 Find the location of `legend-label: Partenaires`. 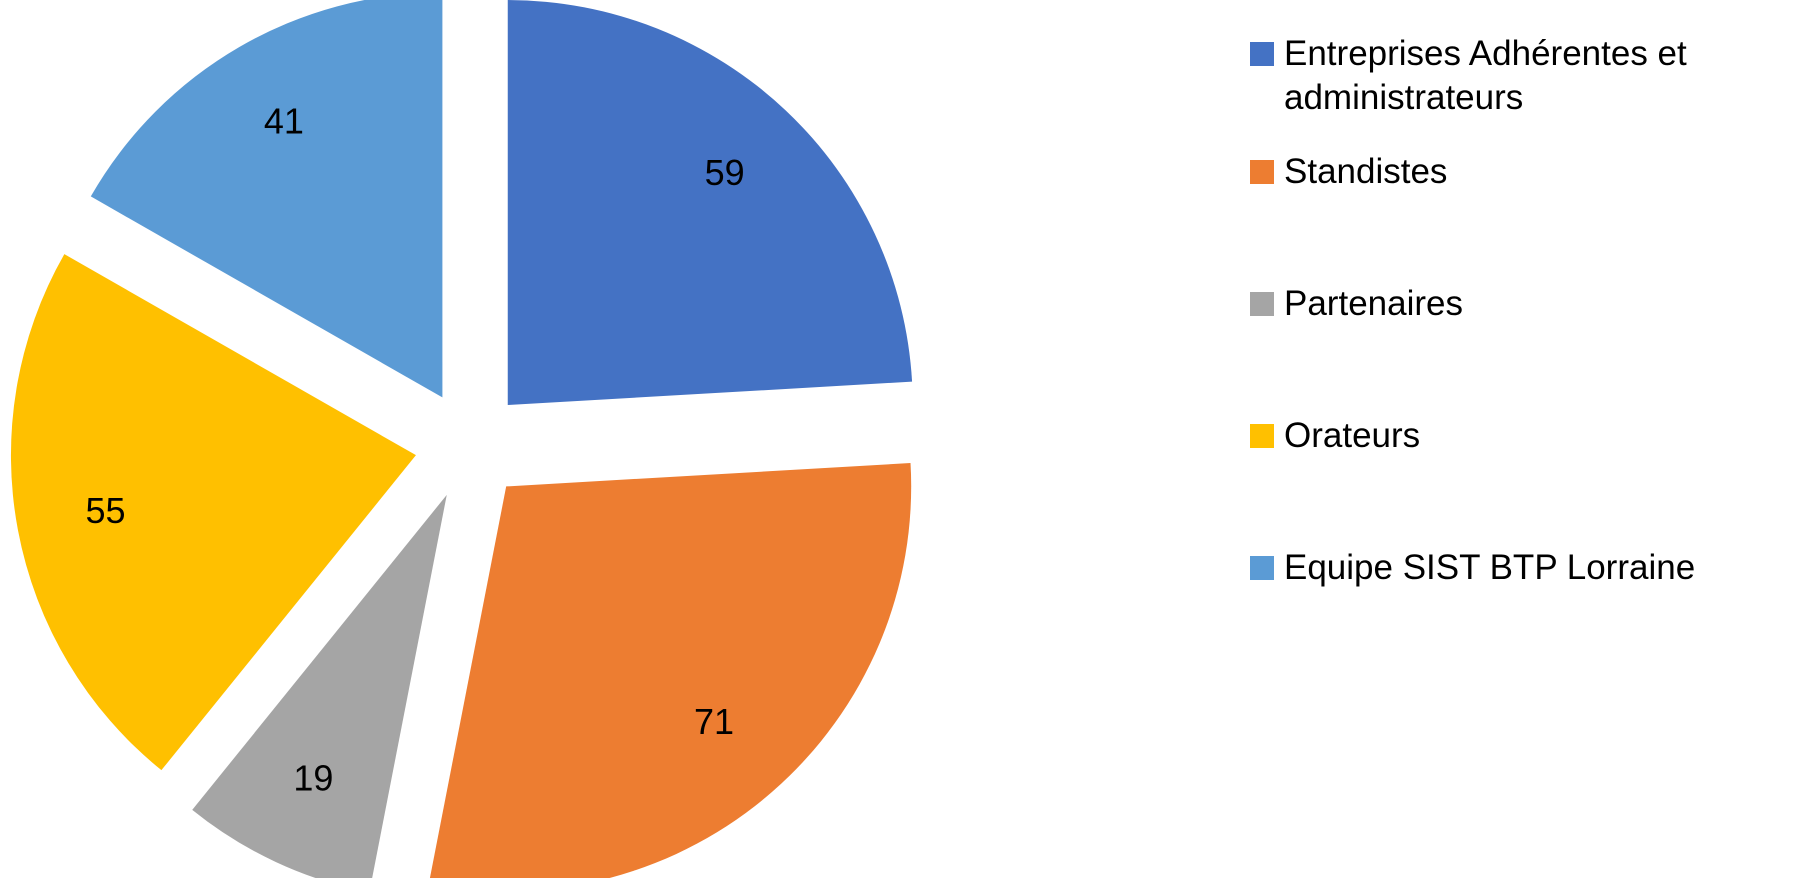

legend-label: Partenaires is located at coordinates (1373, 303).